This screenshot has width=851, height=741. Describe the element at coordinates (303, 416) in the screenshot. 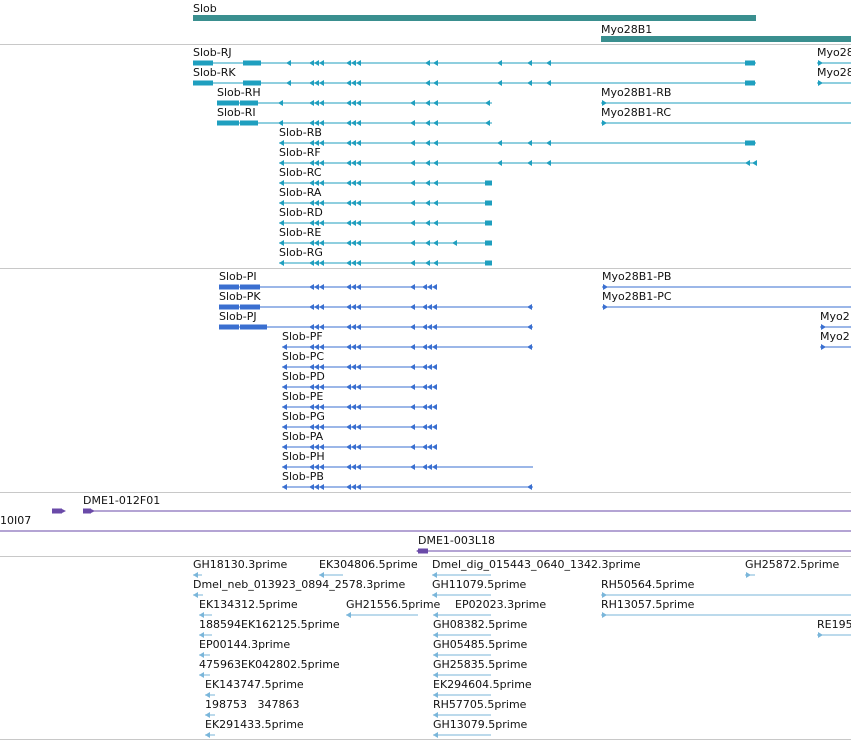

I see `protein-label: Slob-PG` at that location.